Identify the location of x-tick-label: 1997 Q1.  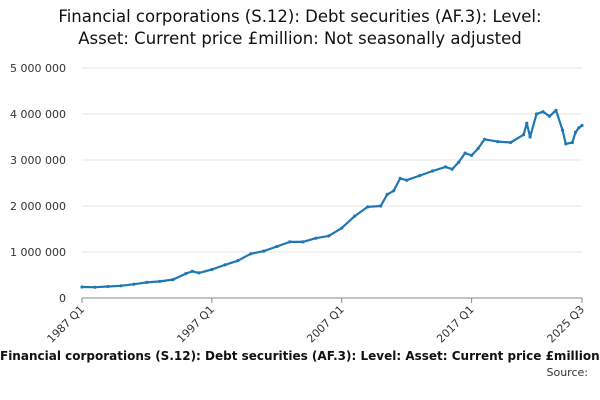
(195, 324).